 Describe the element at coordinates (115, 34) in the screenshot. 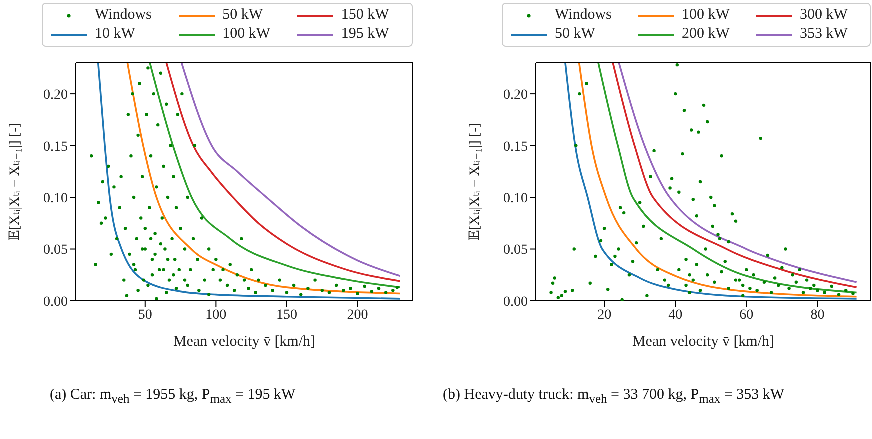

I see `legend-label: 10 kW` at that location.